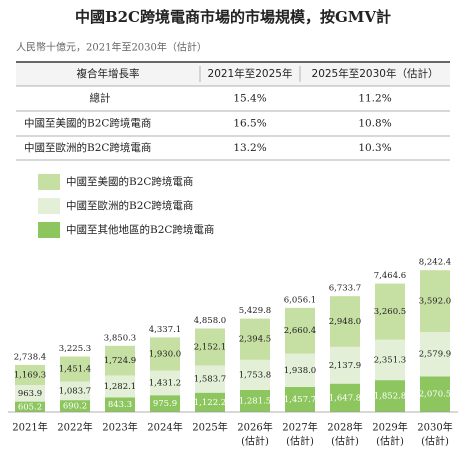 The height and width of the screenshot is (456, 466). I want to click on total-label: 3,225.3, so click(75, 349).